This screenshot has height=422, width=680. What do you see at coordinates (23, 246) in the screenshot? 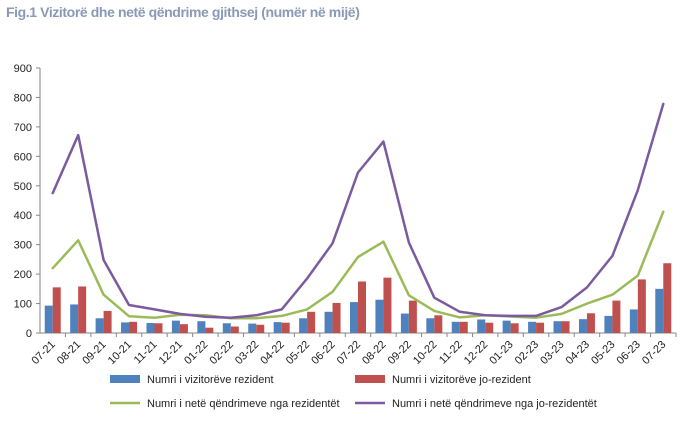
I see `y-tick-label: 300` at bounding box center [23, 246].